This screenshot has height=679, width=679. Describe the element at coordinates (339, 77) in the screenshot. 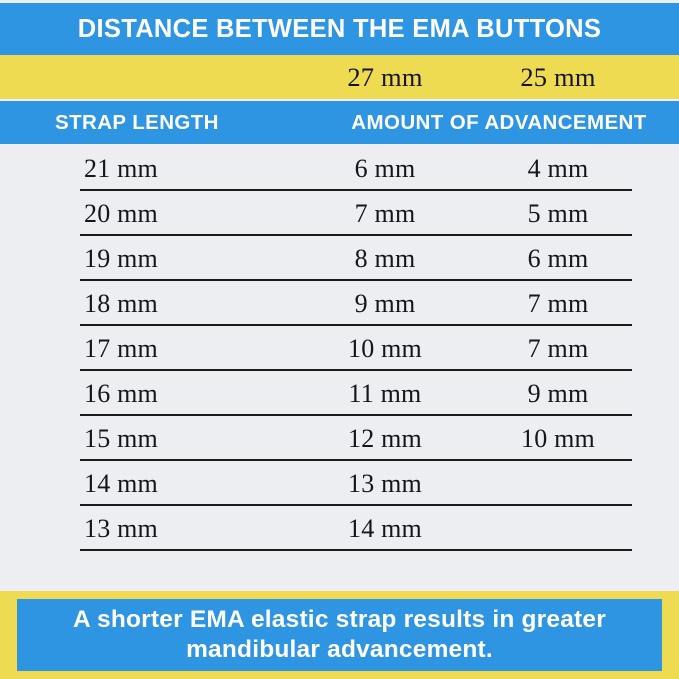

I see `distance-between-buttons-band: 27 mm 25 mm` at that location.